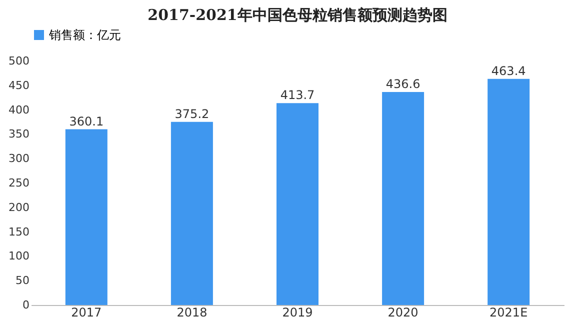 The image size is (576, 326). What do you see at coordinates (192, 113) in the screenshot?
I see `data-label: 375.2` at bounding box center [192, 113].